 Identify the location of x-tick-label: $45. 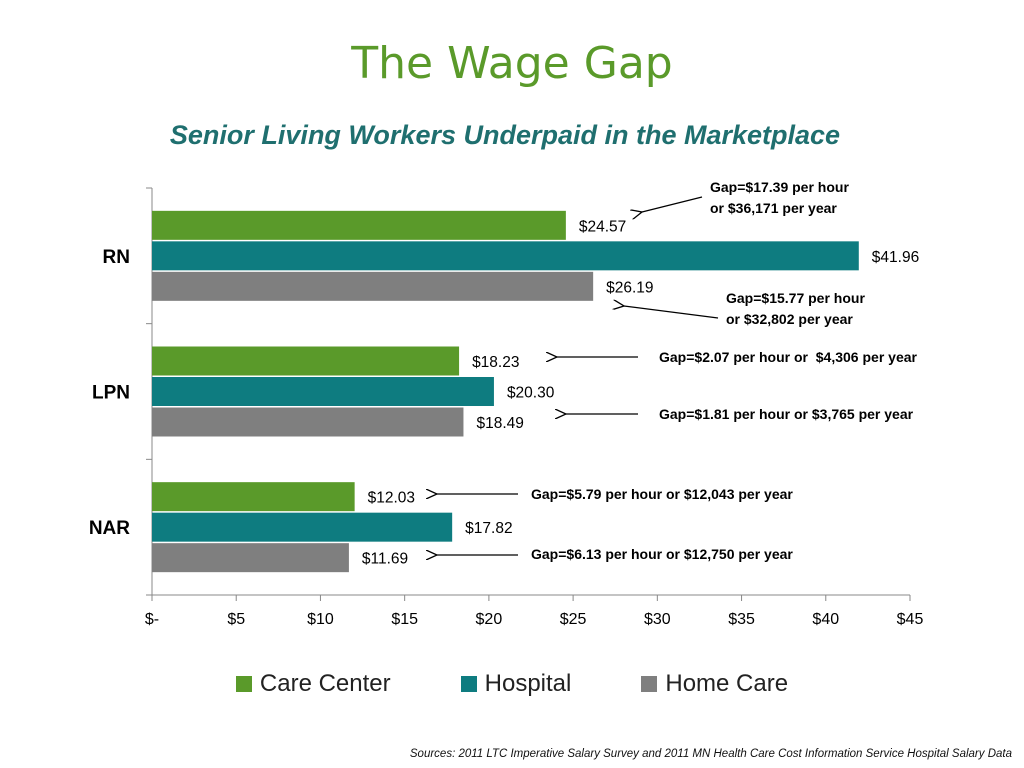
(910, 619).